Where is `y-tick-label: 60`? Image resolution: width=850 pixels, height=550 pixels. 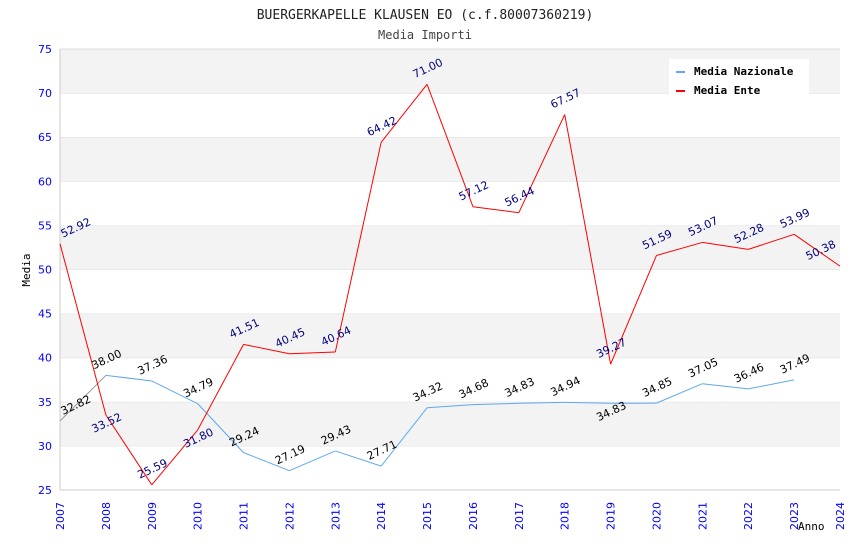
y-tick-label: 60 is located at coordinates (45, 181).